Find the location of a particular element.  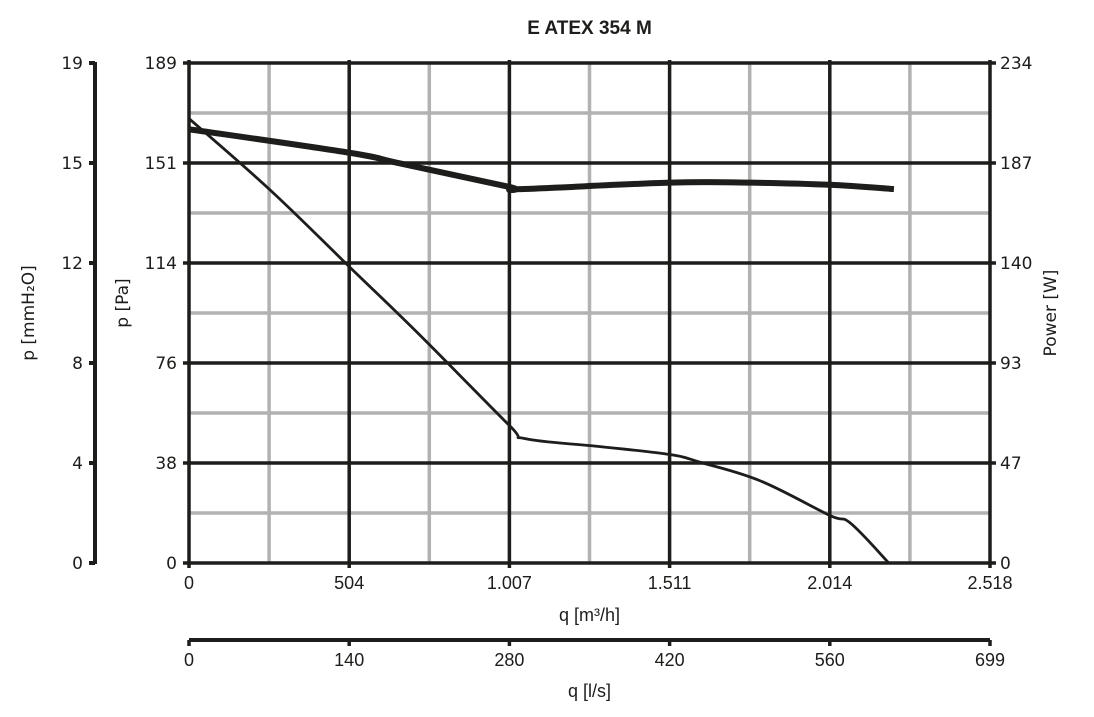

mmh2o-tick-label: 19 is located at coordinates (72, 64).